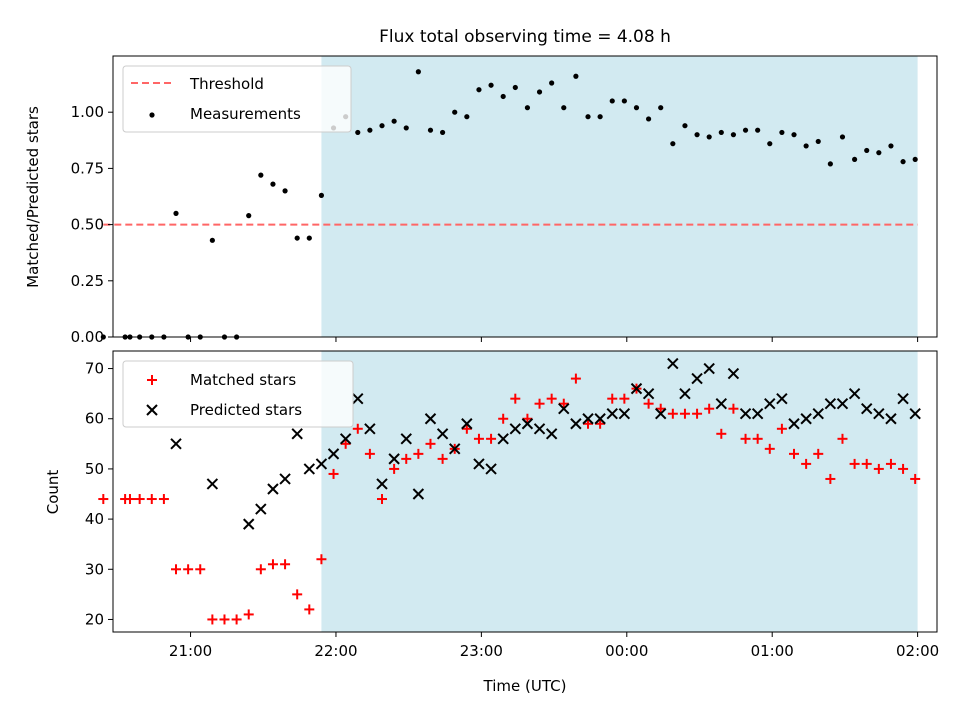 The height and width of the screenshot is (724, 960). Describe the element at coordinates (94, 469) in the screenshot. I see `bottom-y-tick-label: 50` at that location.